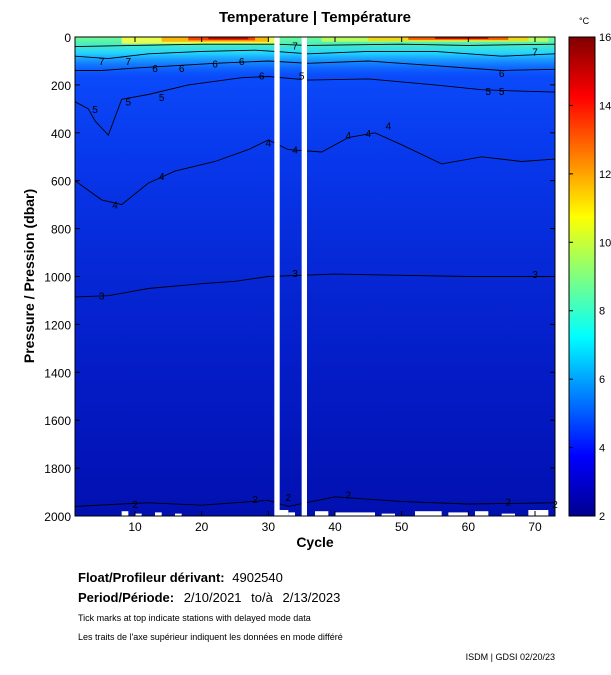 The image size is (611, 675). I want to click on float-label: Float/Profileur dérivant:, so click(151, 577).